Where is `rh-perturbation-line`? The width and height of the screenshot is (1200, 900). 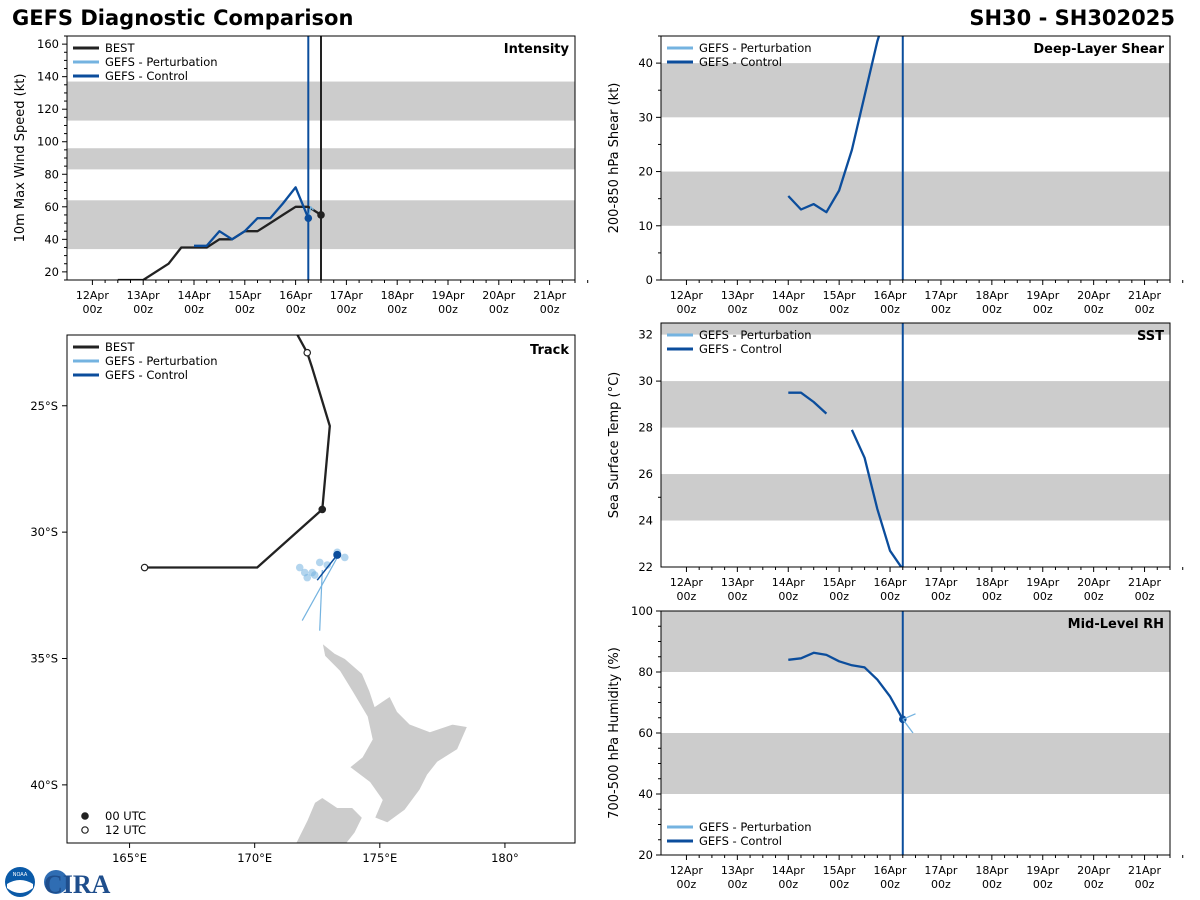
rh-perturbation-line is located at coordinates (908, 726).